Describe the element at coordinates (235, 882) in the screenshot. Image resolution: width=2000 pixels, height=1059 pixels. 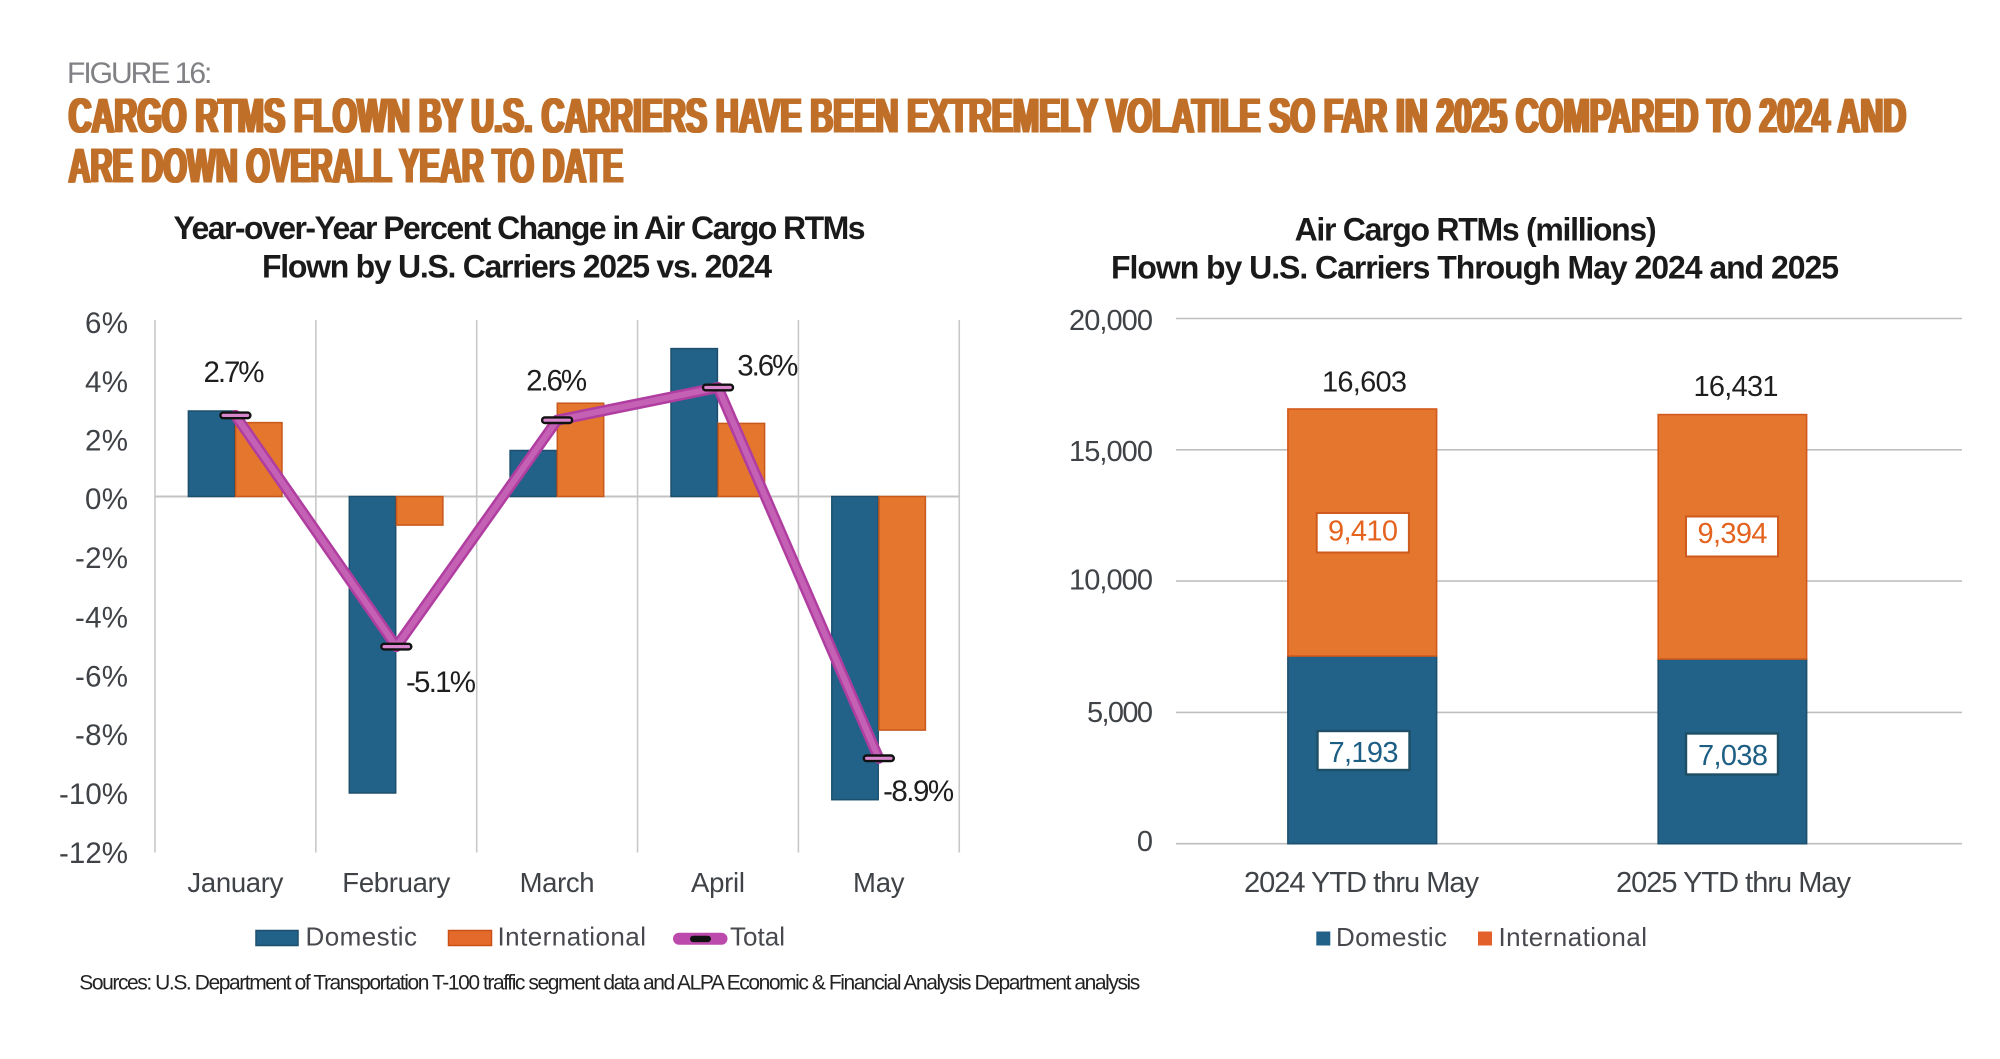
I see `svg-text: January` at that location.